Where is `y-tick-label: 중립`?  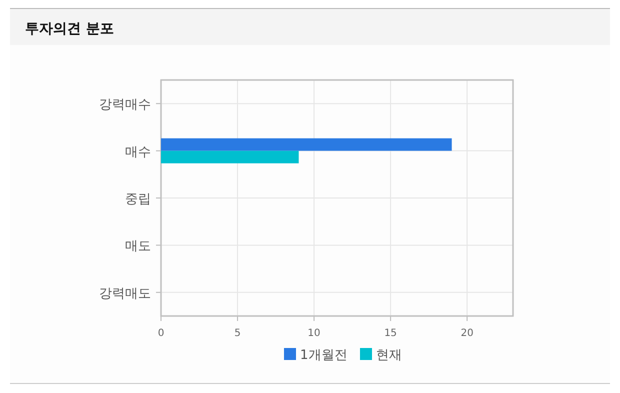
y-tick-label: 중립 is located at coordinates (138, 199).